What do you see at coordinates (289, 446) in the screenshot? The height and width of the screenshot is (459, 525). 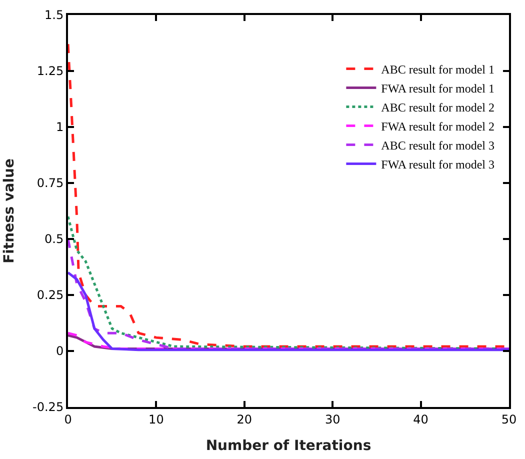 I see `x-axis-title: Number of Iterations` at bounding box center [289, 446].